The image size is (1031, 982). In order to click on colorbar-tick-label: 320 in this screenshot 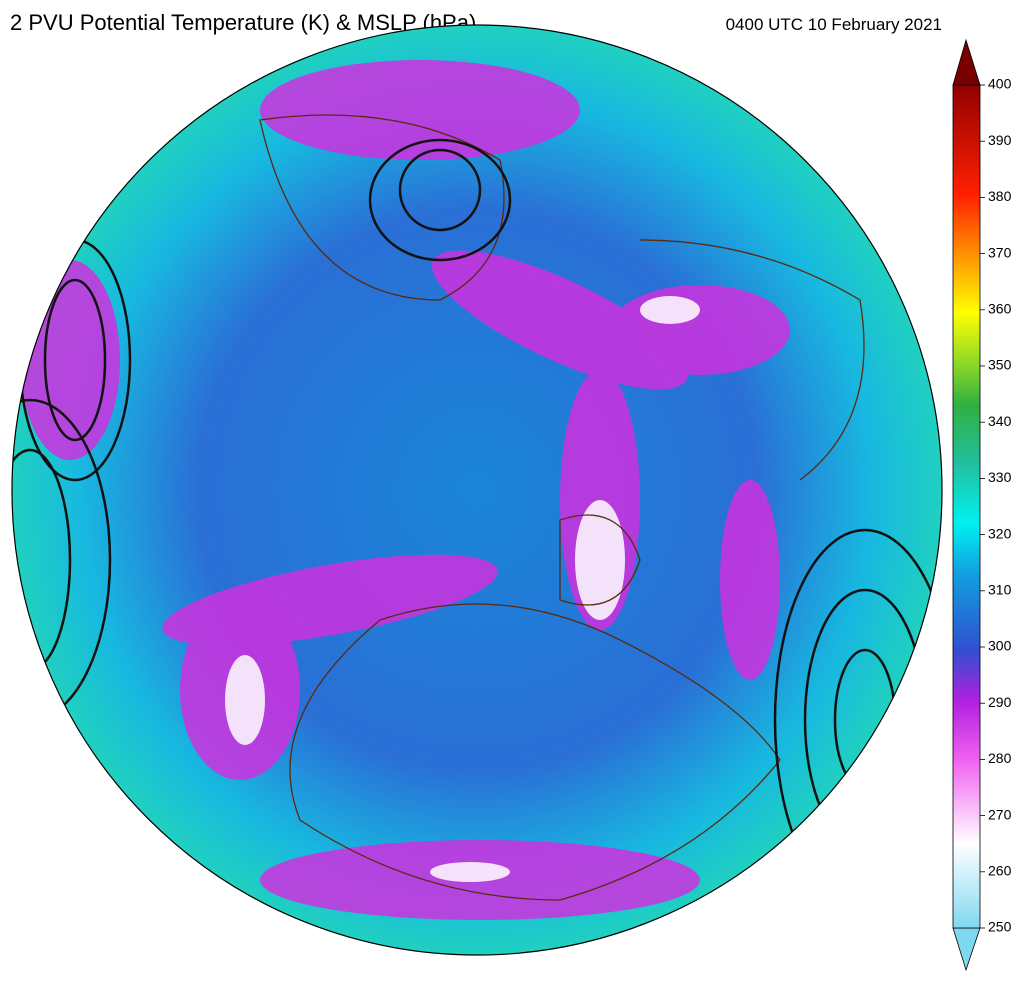, I will do `click(1000, 533)`.